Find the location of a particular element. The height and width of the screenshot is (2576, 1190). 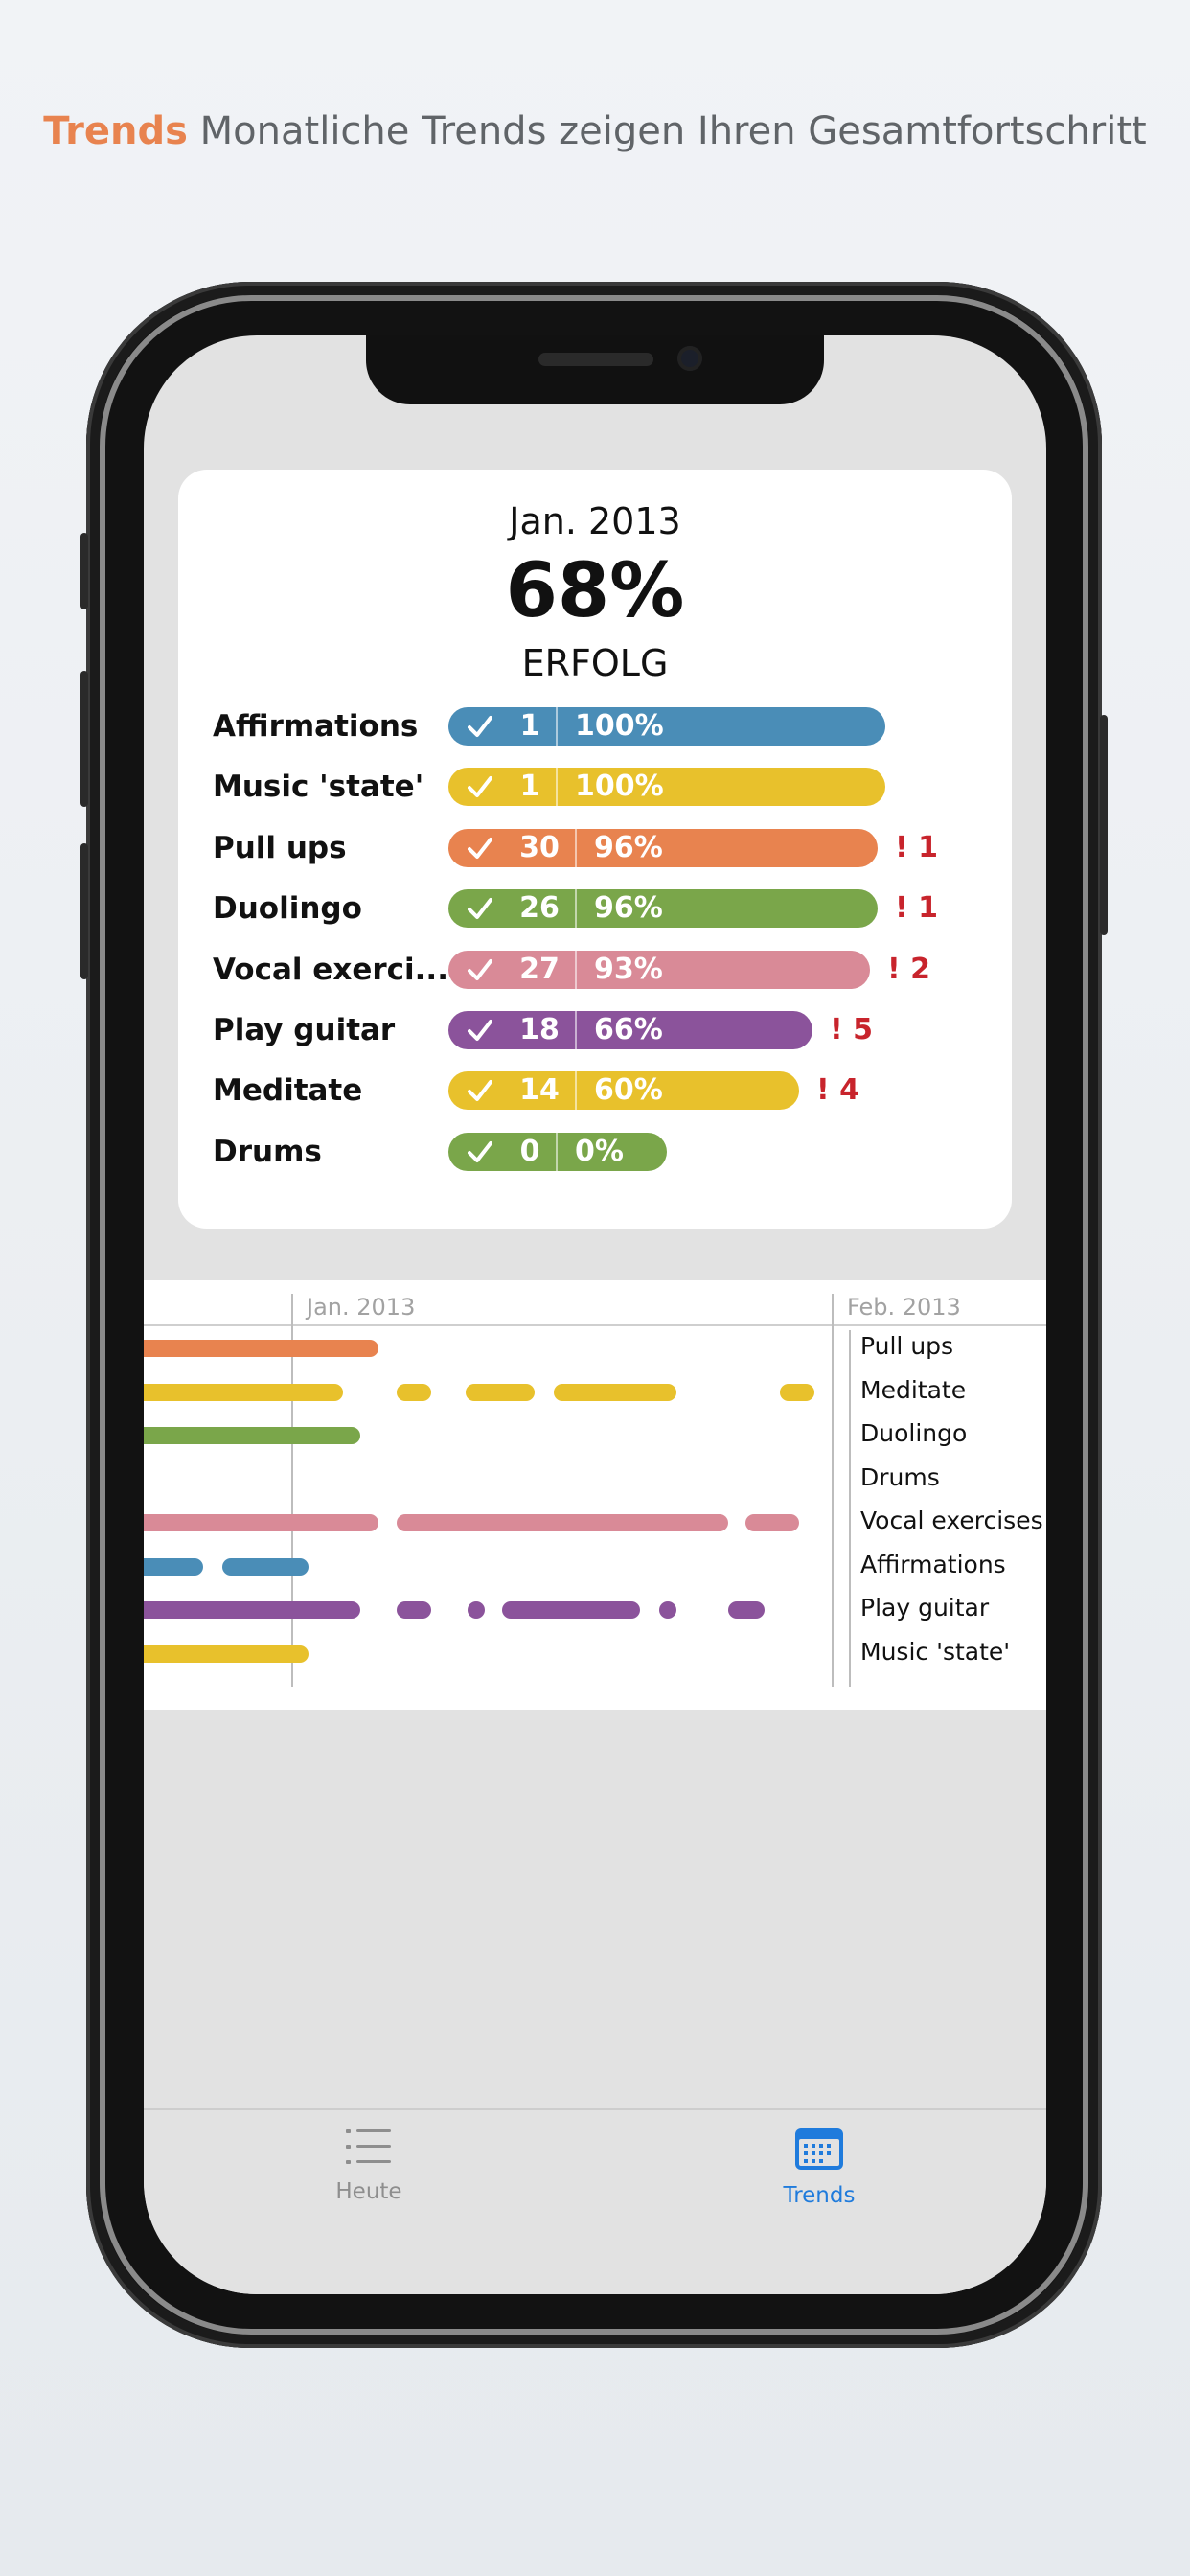

month-divider is located at coordinates (833, 1490).